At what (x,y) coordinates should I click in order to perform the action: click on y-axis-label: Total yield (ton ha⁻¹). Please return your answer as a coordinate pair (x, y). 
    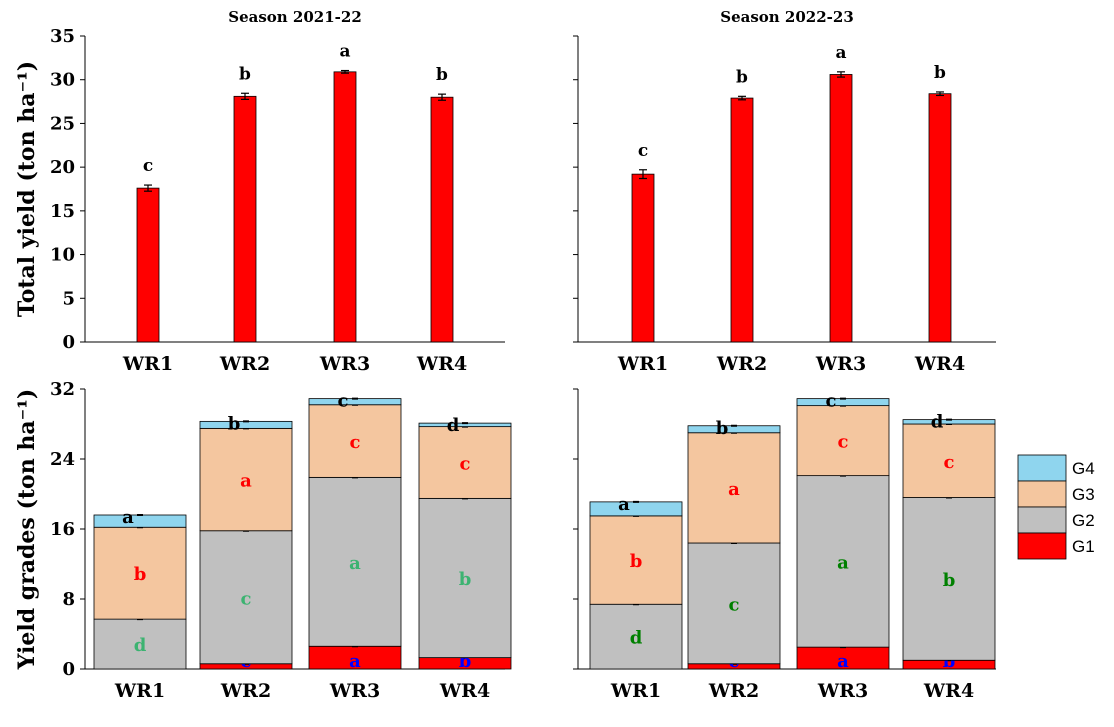
    Looking at the image, I should click on (27, 189).